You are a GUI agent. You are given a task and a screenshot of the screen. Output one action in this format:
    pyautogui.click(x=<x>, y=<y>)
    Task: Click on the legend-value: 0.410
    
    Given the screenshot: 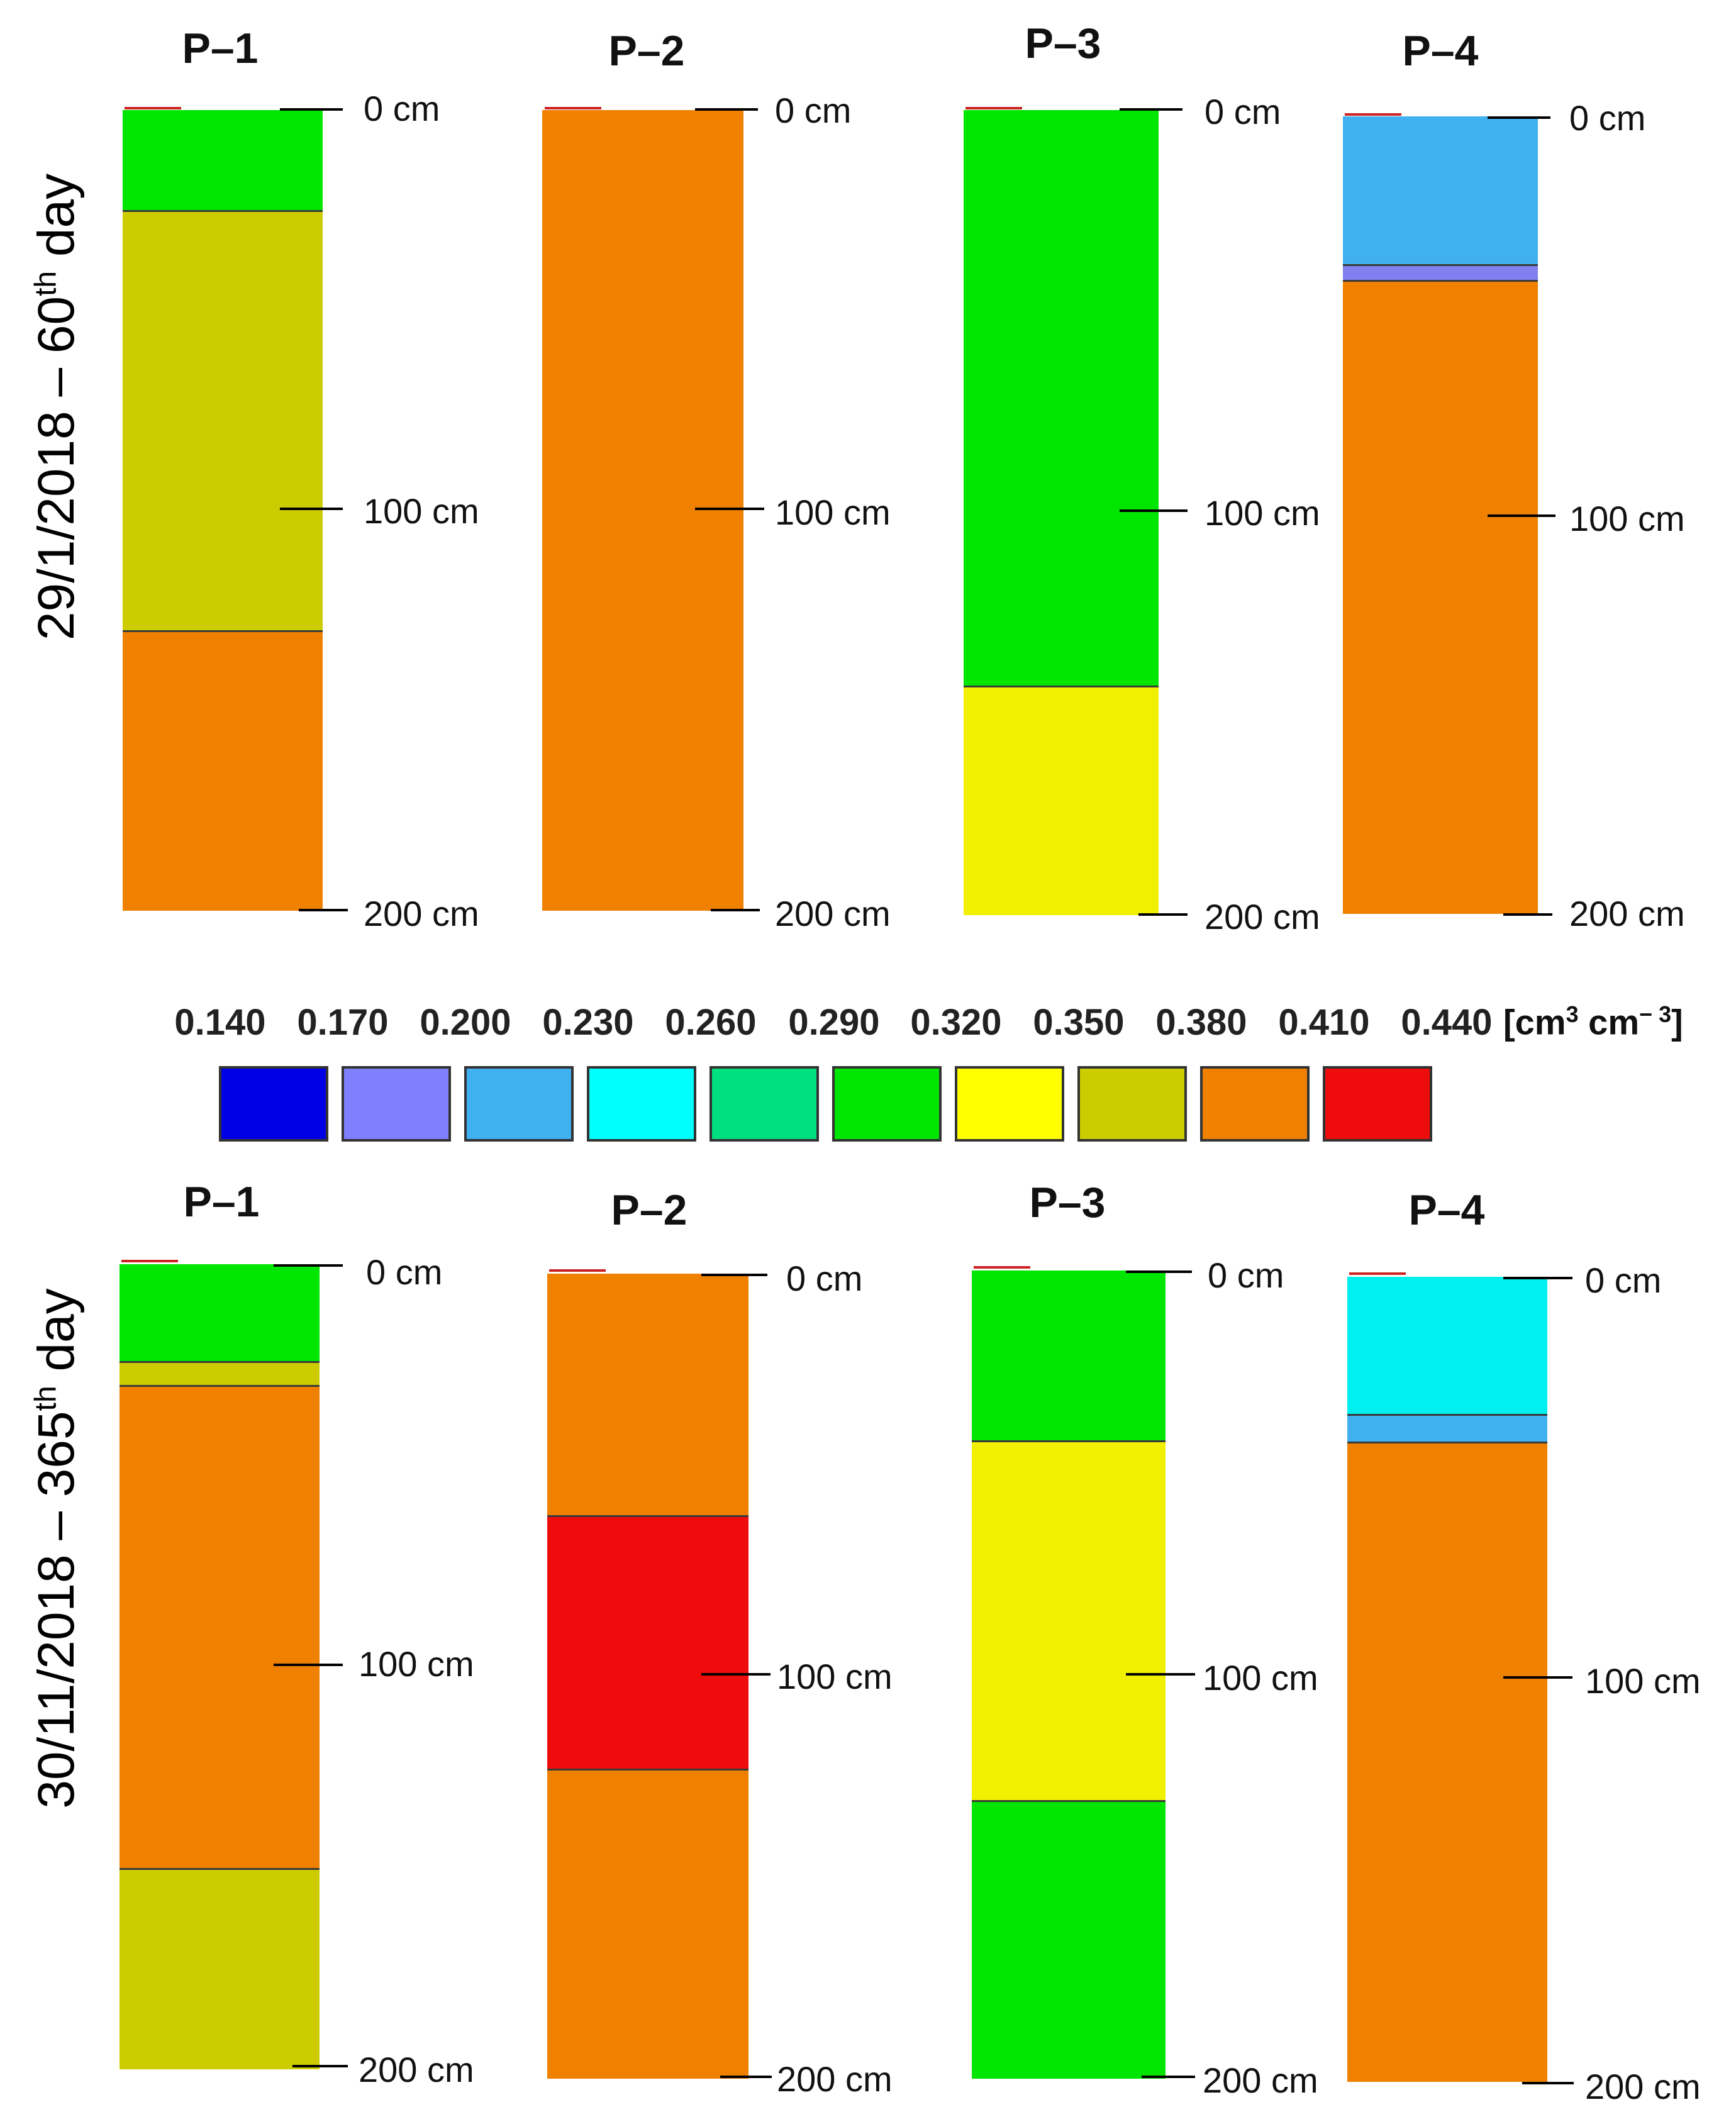 What is the action you would take?
    pyautogui.click(x=1324, y=1022)
    